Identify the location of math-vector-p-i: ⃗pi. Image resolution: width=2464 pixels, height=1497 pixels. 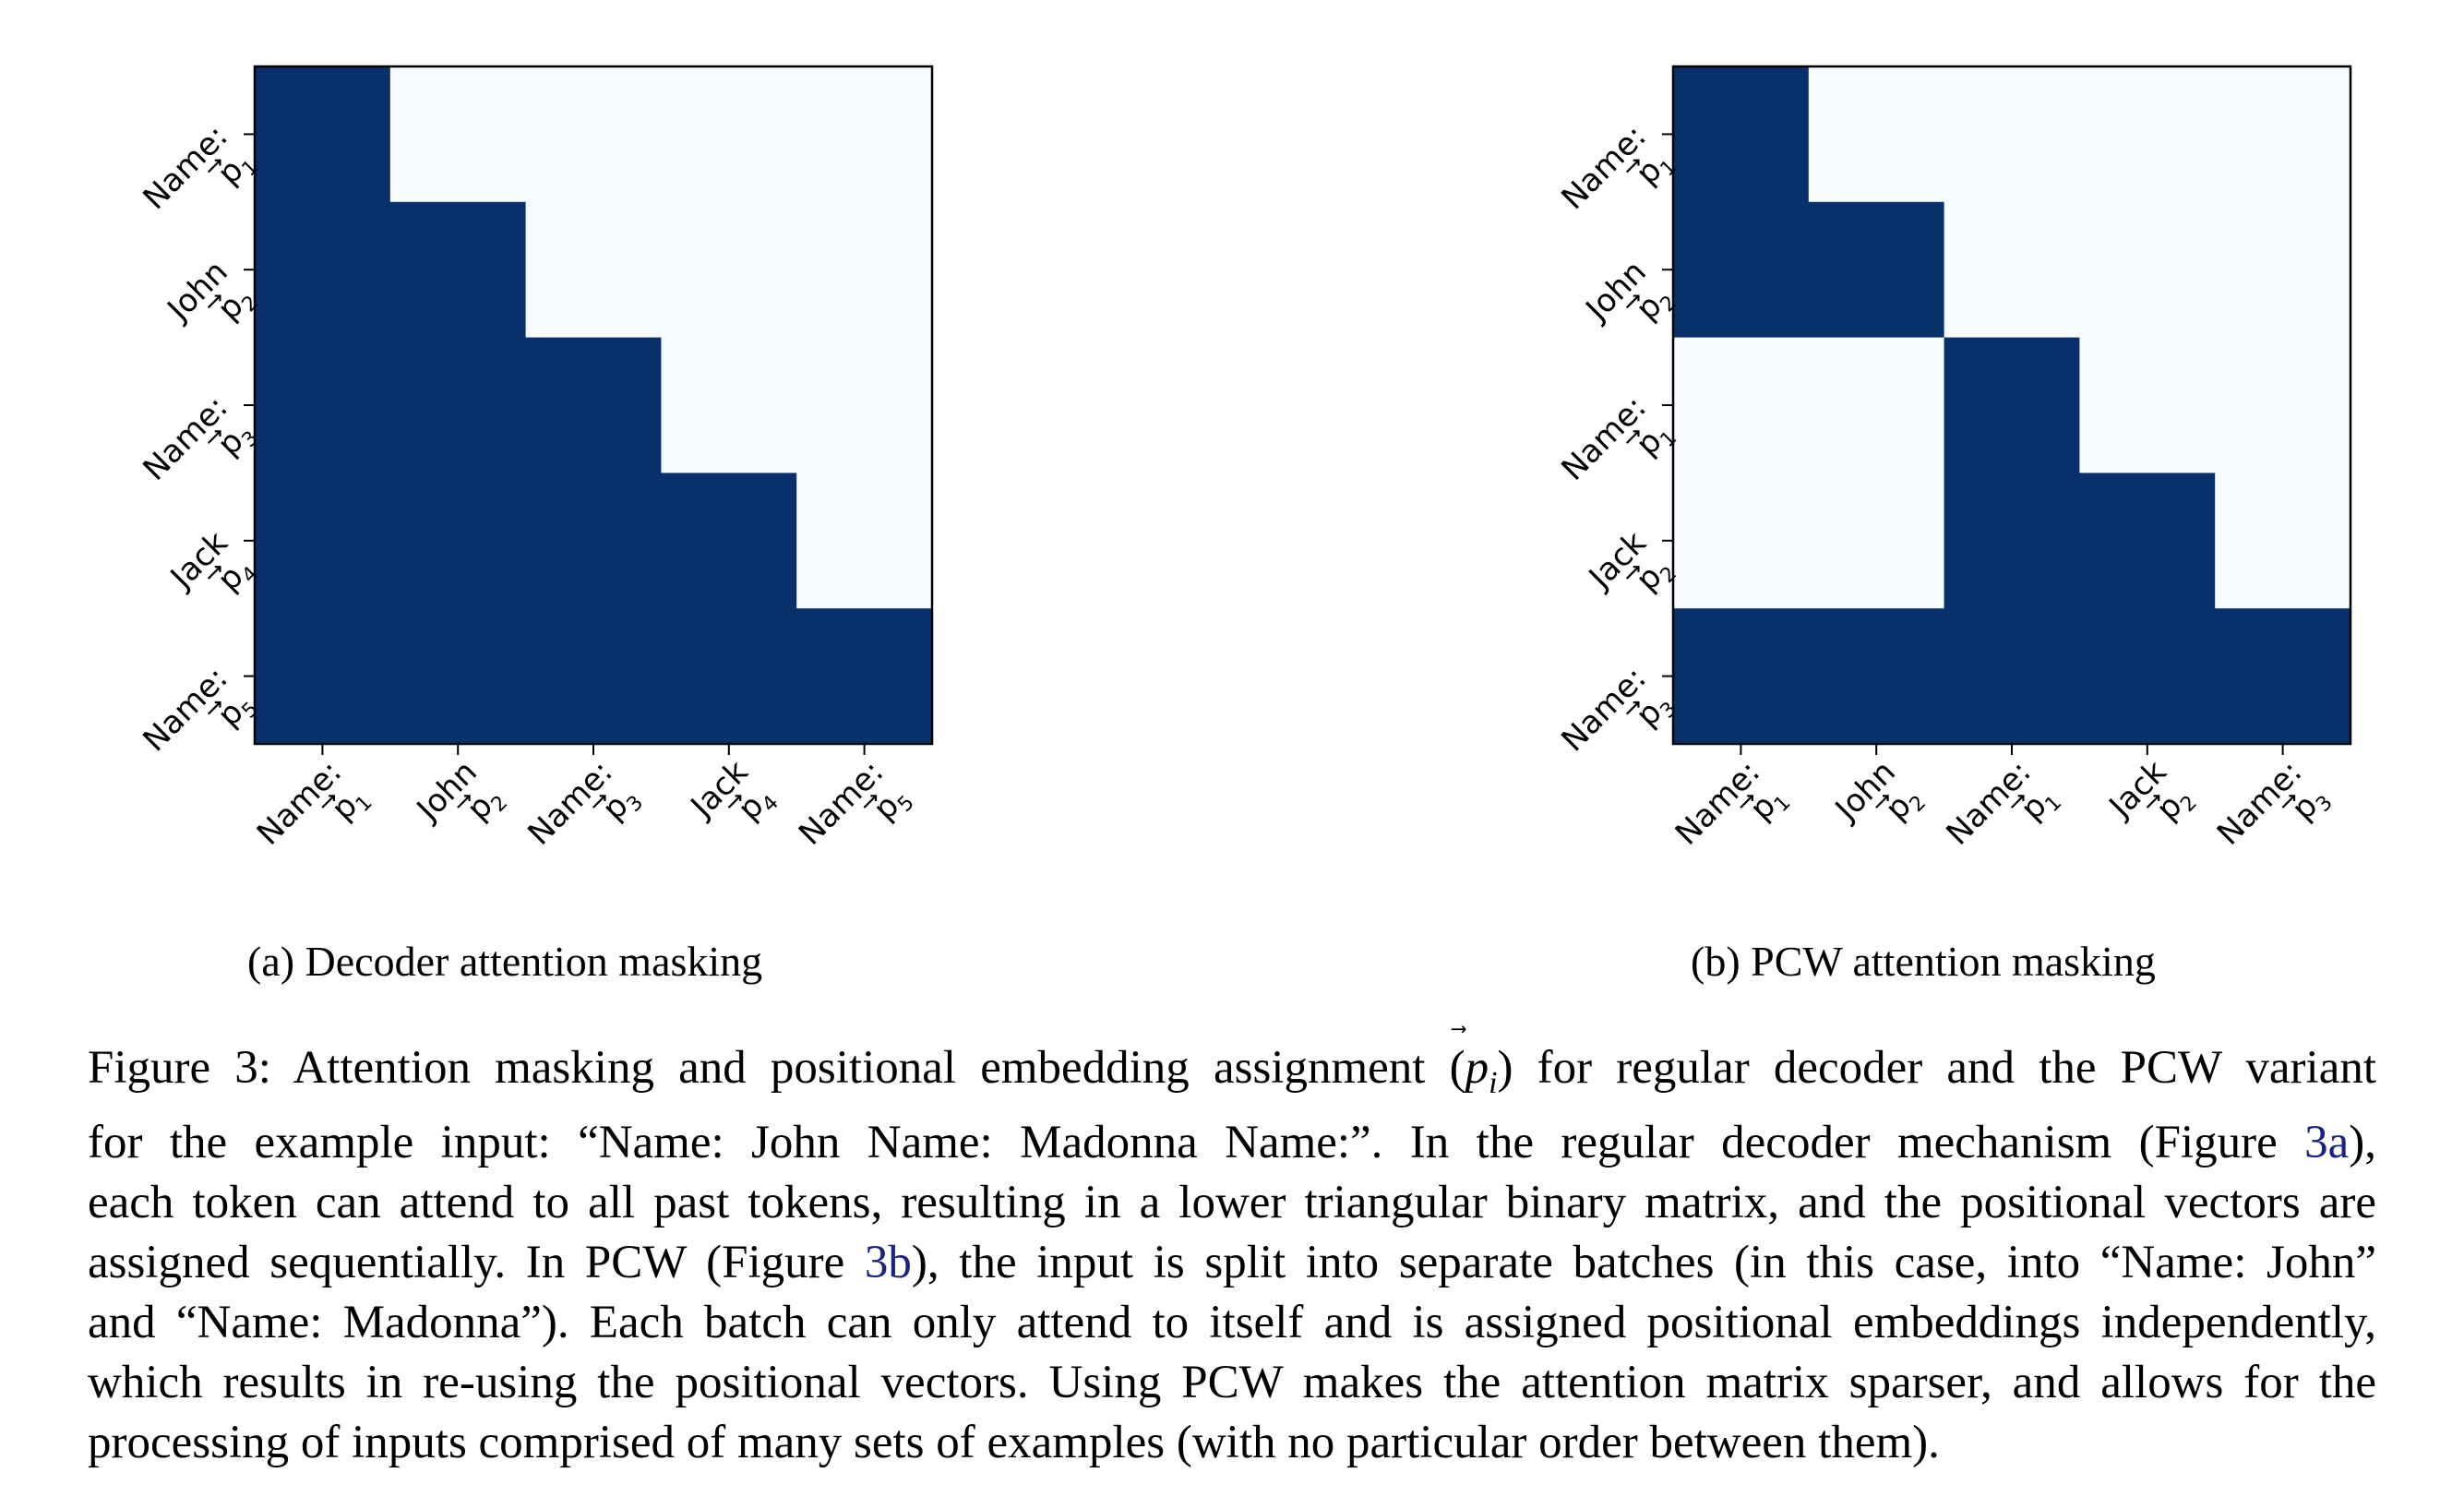
(1481, 1071).